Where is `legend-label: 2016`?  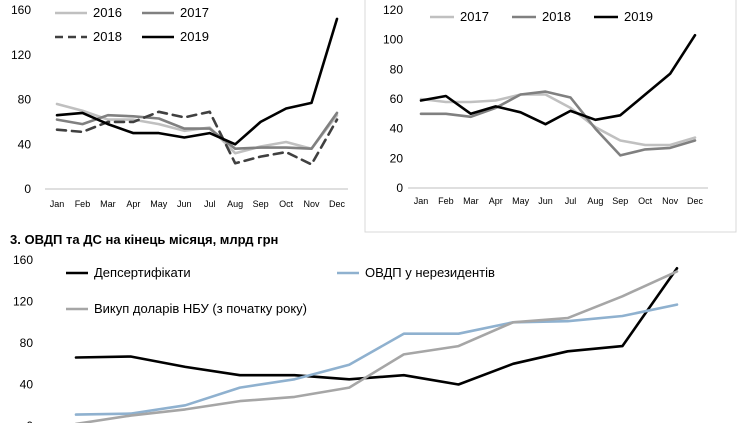
legend-label: 2016 is located at coordinates (107, 12).